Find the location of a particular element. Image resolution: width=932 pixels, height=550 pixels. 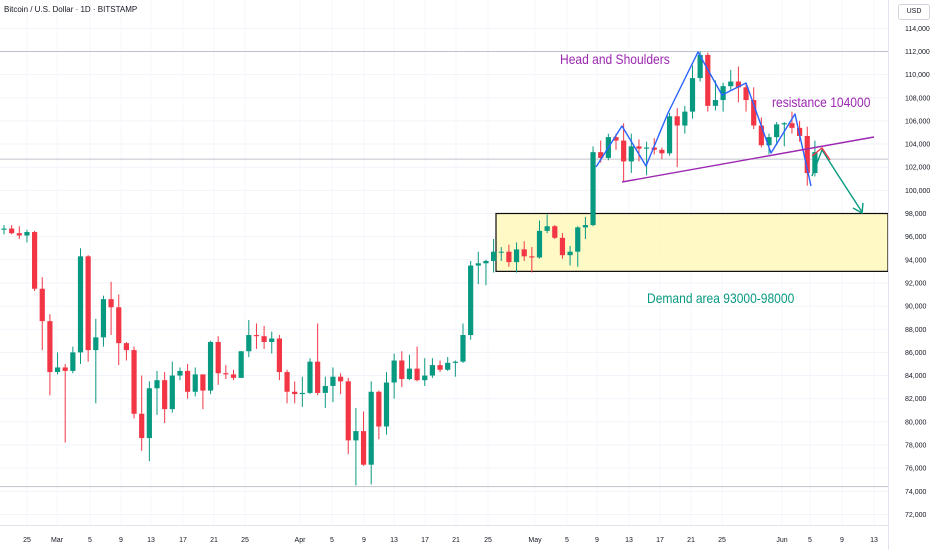

y-tick-label: 100,000 is located at coordinates (917, 191).